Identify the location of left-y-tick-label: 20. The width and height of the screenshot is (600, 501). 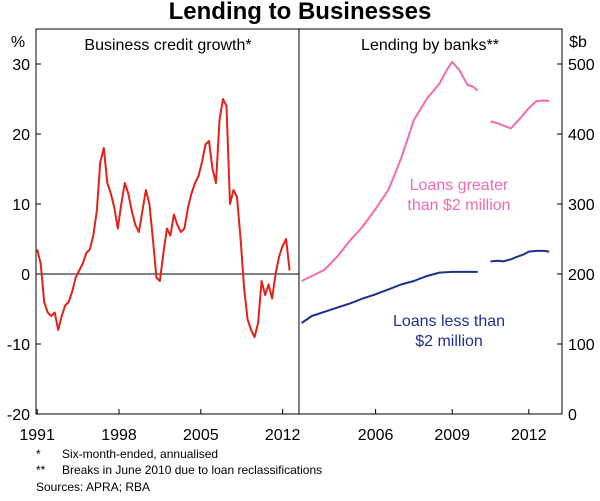
(21, 135).